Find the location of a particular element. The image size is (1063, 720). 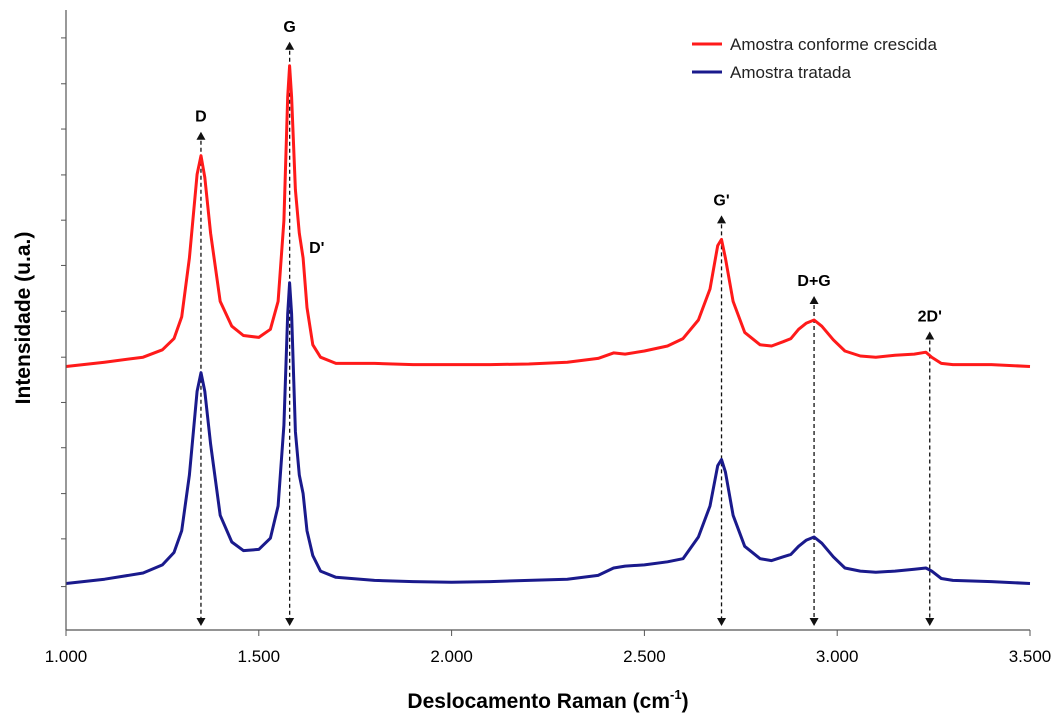

peak-label-d: D is located at coordinates (201, 117).